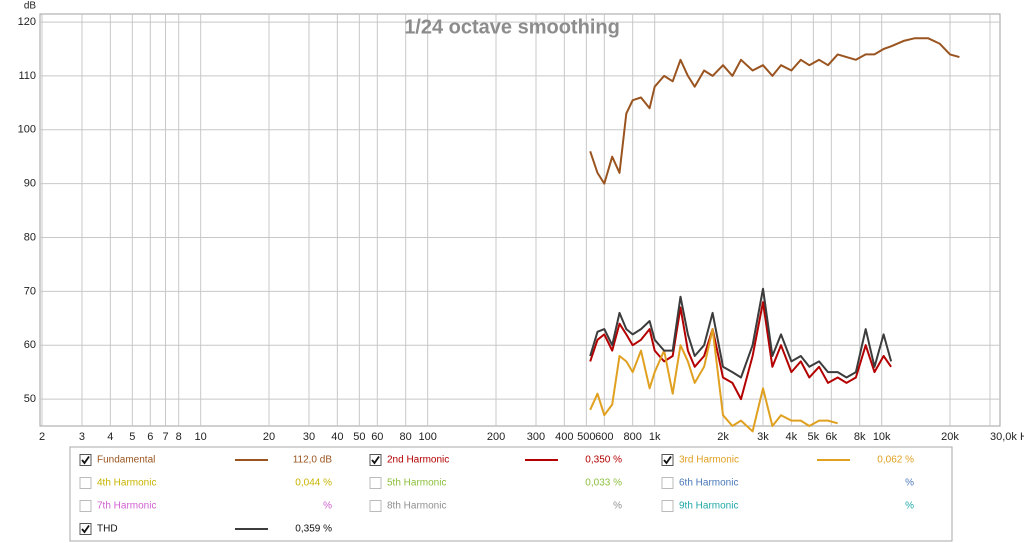 The image size is (1024, 543). Describe the element at coordinates (416, 506) in the screenshot. I see `legend-label: 8th Harmonic` at that location.